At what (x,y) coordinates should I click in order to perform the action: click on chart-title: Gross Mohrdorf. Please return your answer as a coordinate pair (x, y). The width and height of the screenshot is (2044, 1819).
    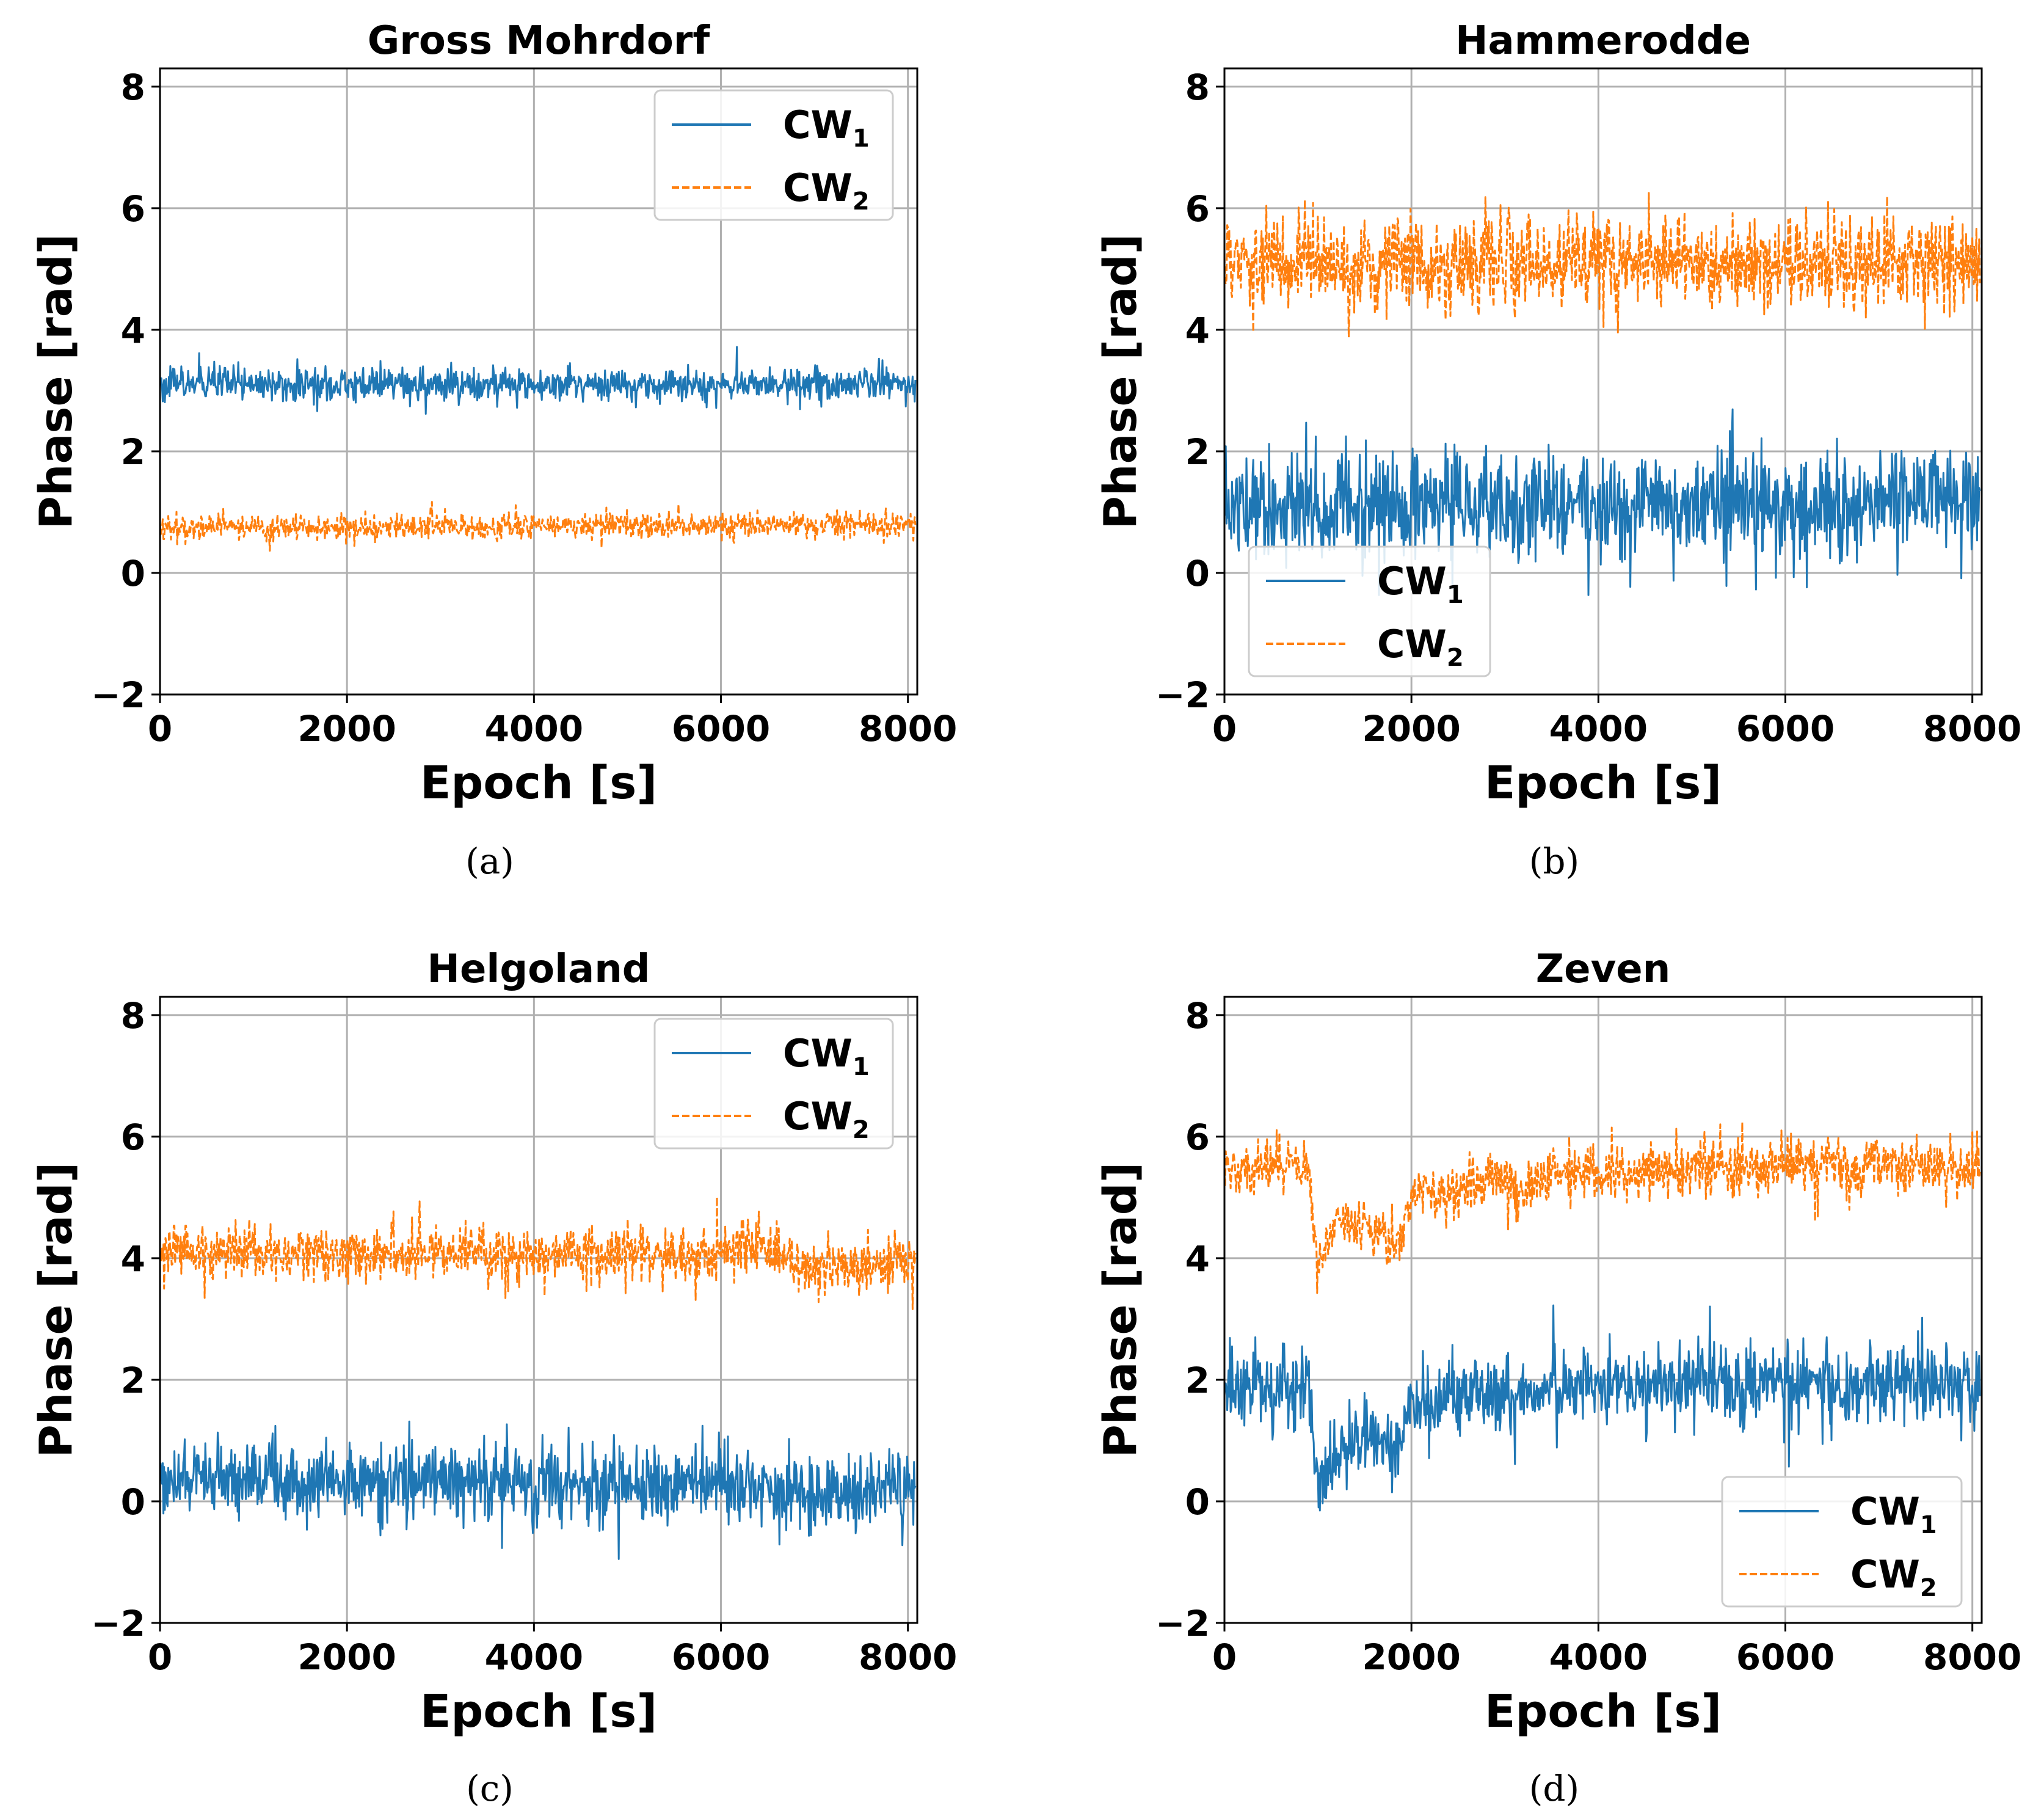
    Looking at the image, I should click on (540, 41).